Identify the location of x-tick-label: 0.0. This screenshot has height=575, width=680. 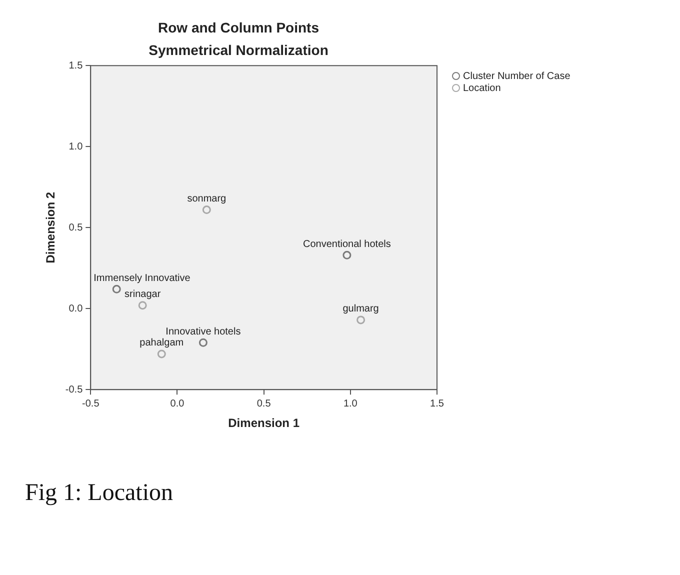
(177, 404).